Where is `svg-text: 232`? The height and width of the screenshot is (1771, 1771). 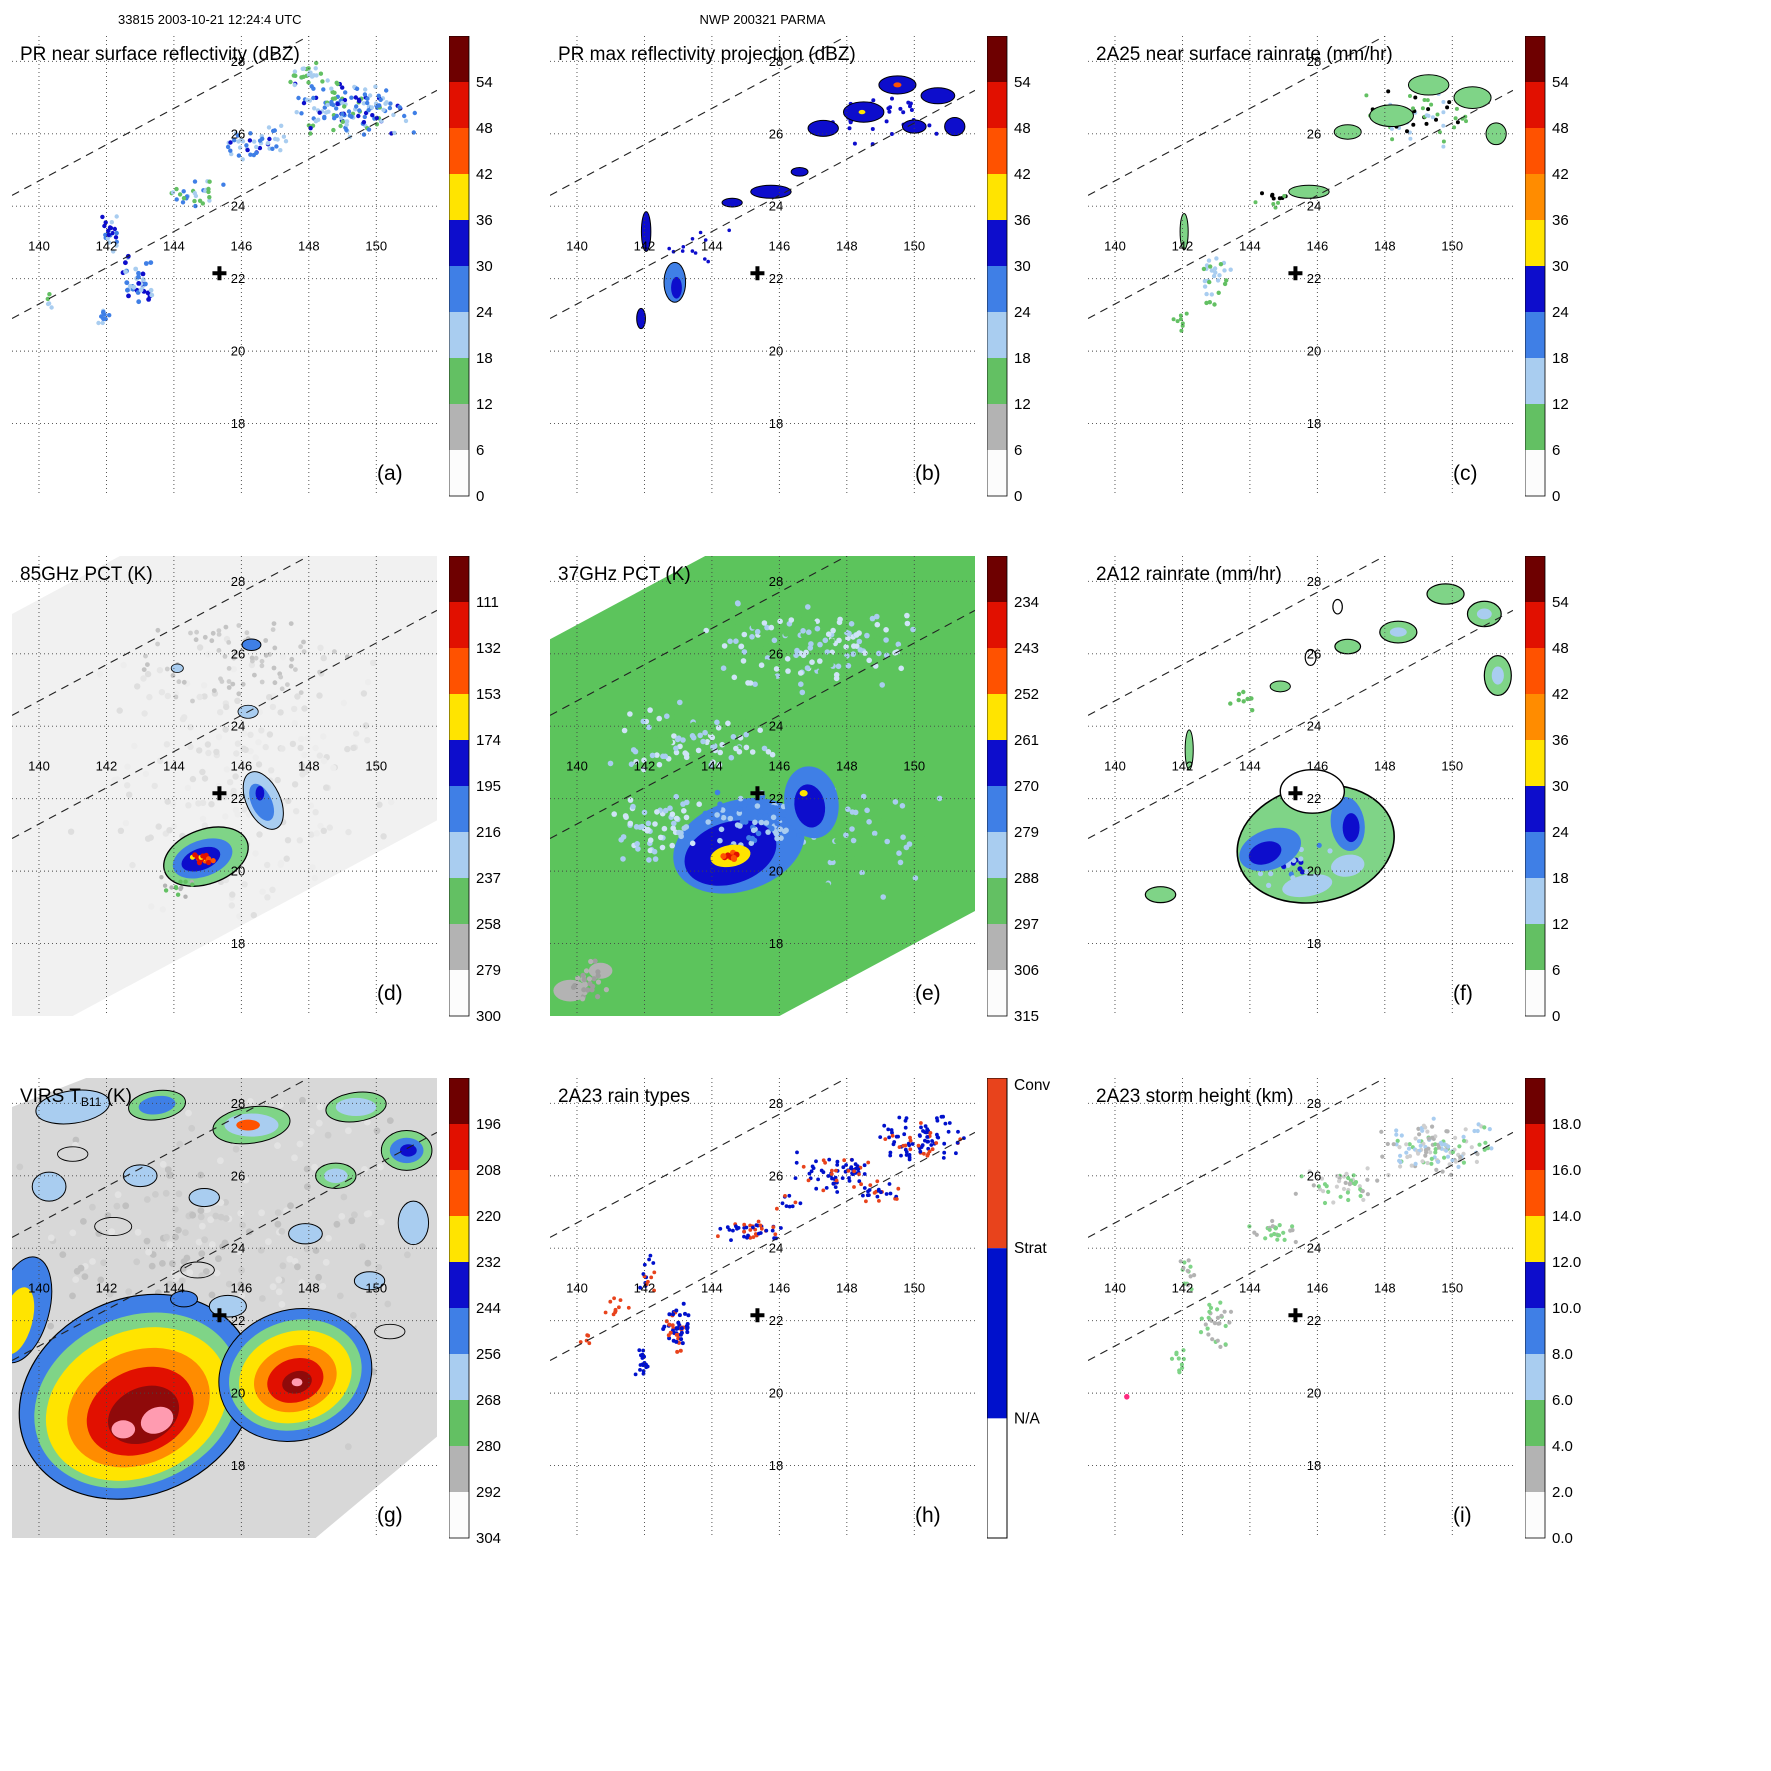
svg-text: 232 is located at coordinates (488, 1262).